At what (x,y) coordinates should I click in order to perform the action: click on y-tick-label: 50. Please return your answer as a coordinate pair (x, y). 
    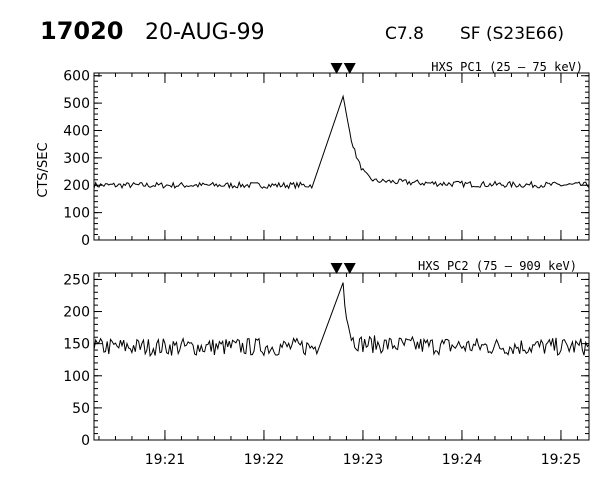
    Looking at the image, I should click on (81, 409).